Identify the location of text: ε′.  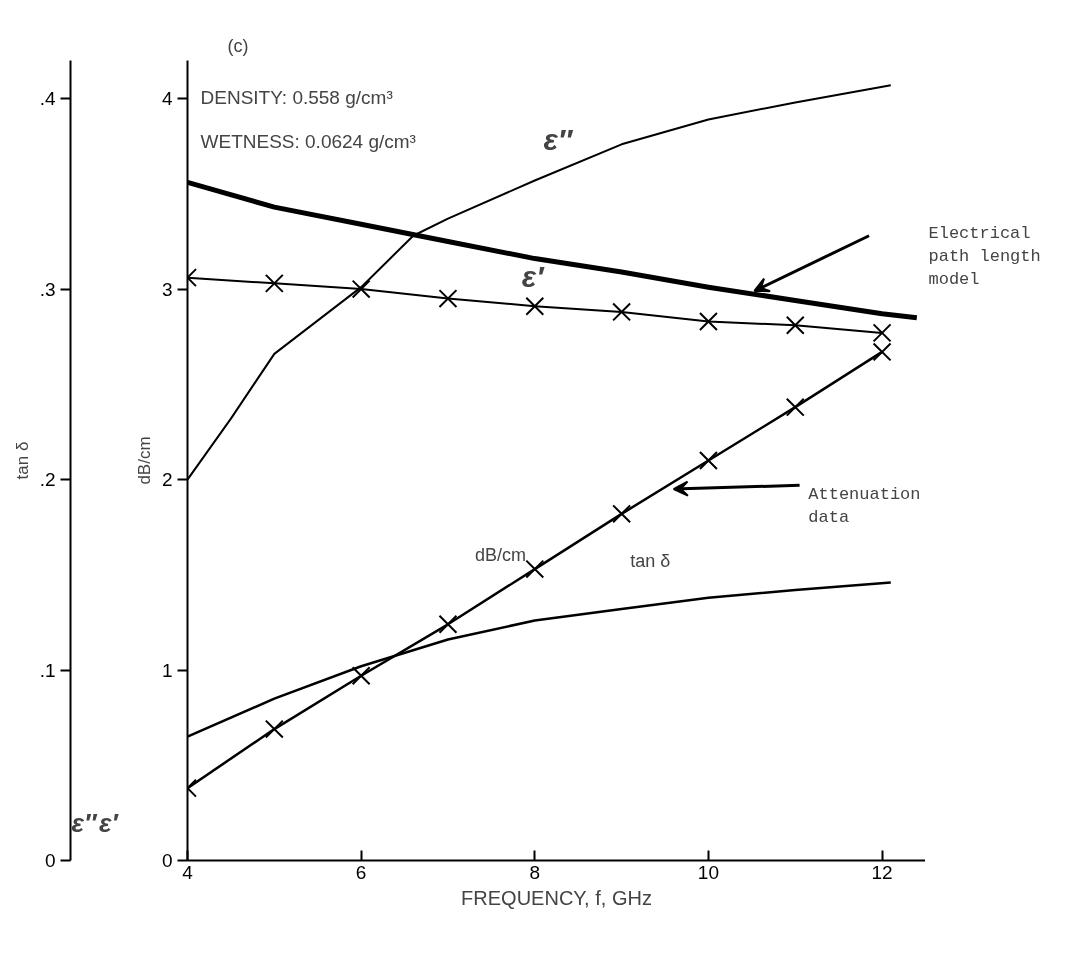
(109, 822).